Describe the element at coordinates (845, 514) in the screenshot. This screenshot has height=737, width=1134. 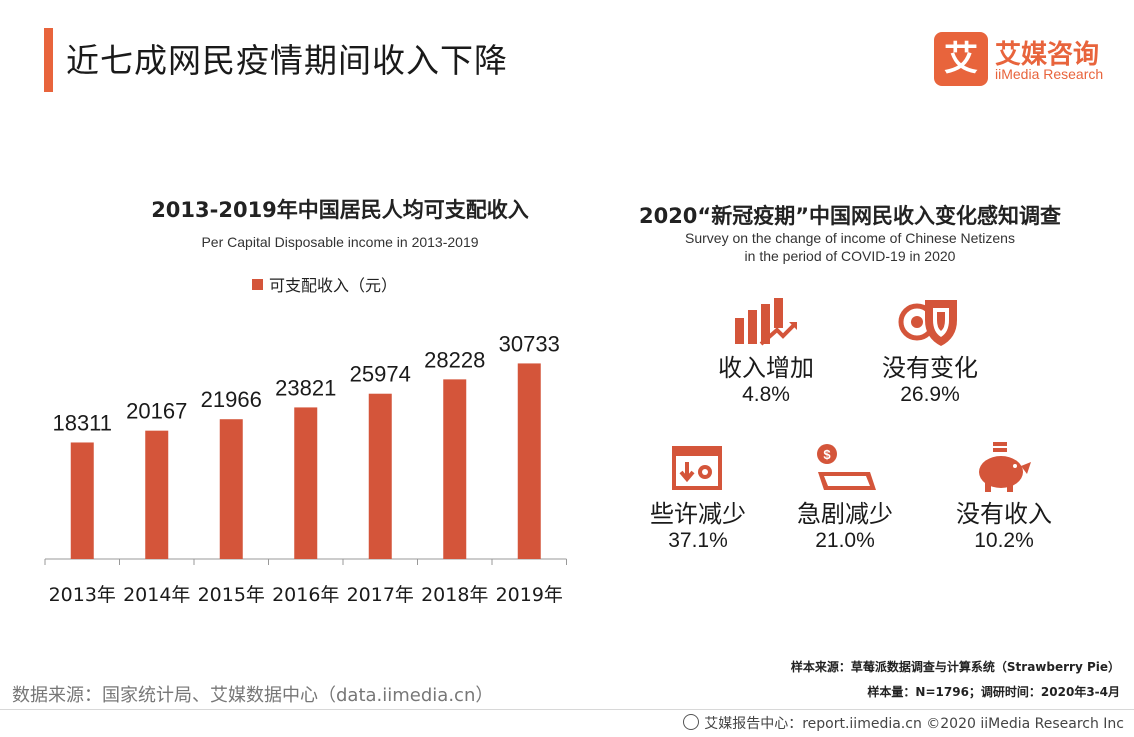
I see `survey-label: 急剧减少` at that location.